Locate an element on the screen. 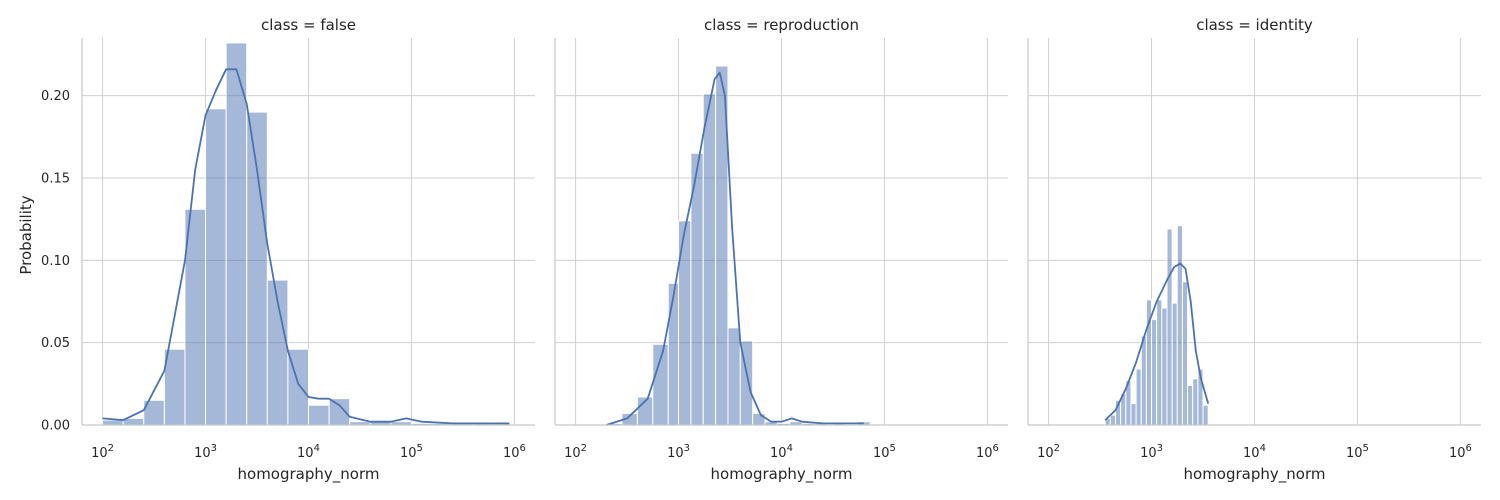 This screenshot has height=500, width=1500. y-tick-label: 0.10 is located at coordinates (55, 261).